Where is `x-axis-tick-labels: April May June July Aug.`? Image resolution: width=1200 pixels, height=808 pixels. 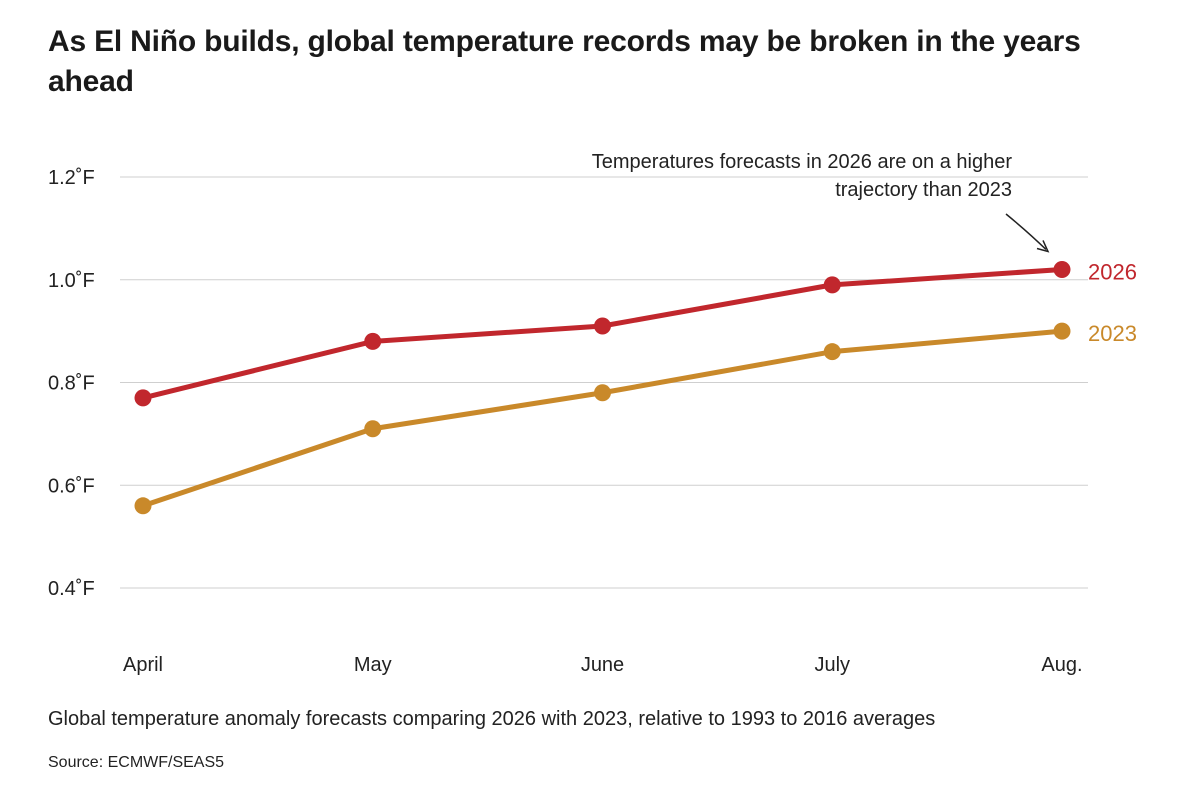 x-axis-tick-labels: April May June July Aug. is located at coordinates (603, 665).